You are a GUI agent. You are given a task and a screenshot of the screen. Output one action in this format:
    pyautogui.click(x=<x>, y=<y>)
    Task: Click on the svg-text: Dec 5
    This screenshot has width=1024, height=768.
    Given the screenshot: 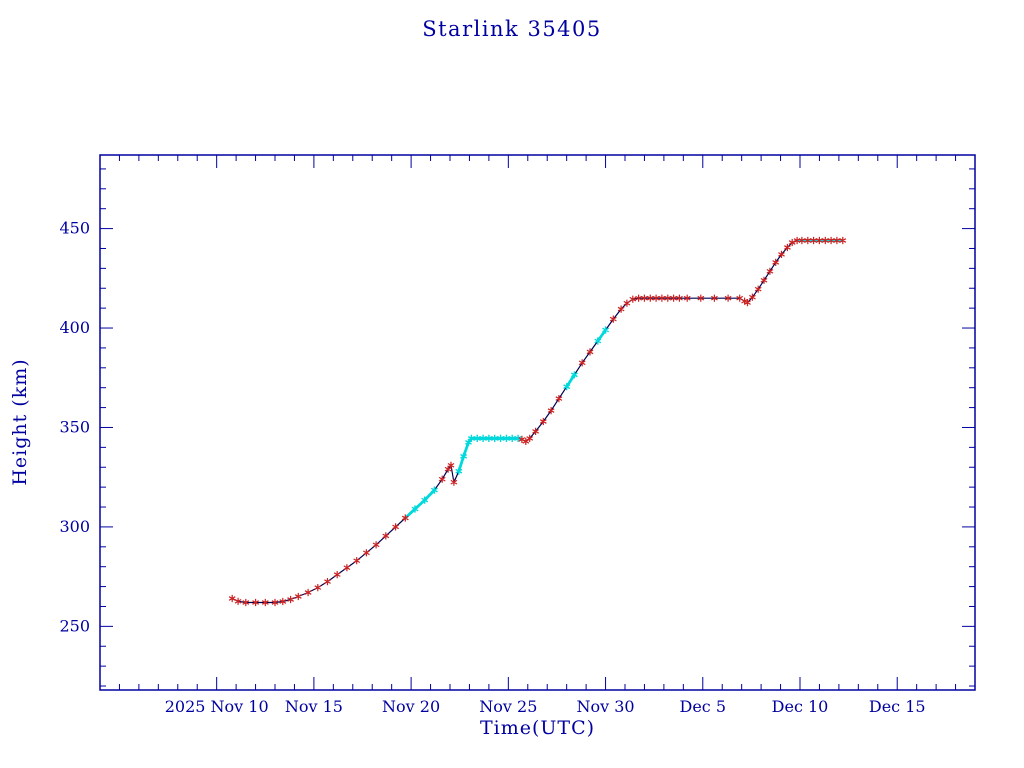 What is the action you would take?
    pyautogui.click(x=703, y=706)
    